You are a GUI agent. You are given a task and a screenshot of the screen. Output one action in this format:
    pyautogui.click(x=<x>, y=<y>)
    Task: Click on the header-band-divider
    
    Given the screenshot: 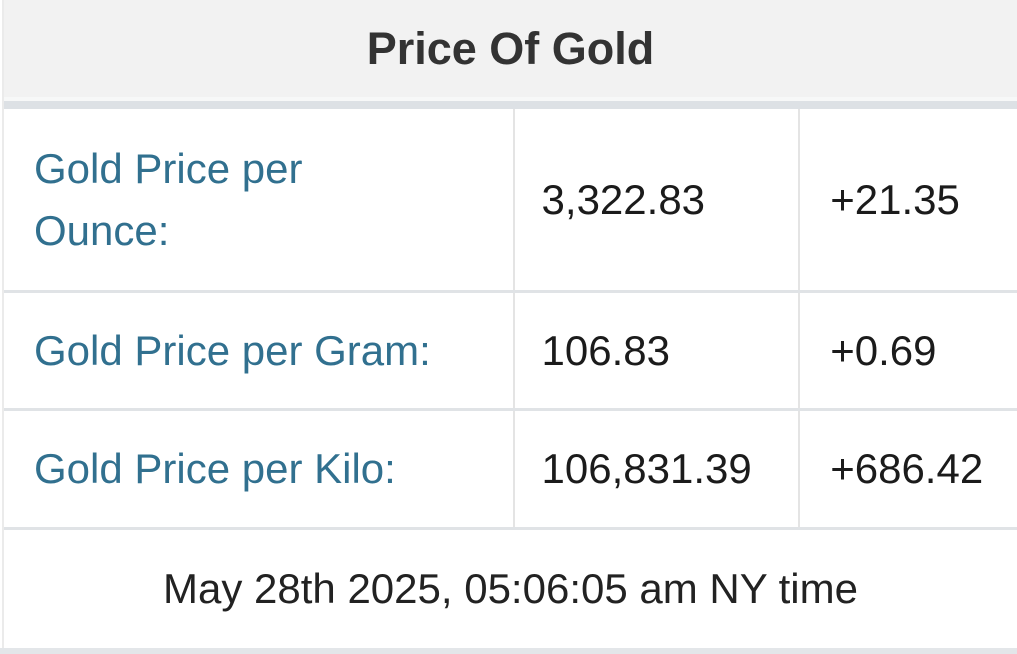 What is the action you would take?
    pyautogui.click(x=510, y=105)
    